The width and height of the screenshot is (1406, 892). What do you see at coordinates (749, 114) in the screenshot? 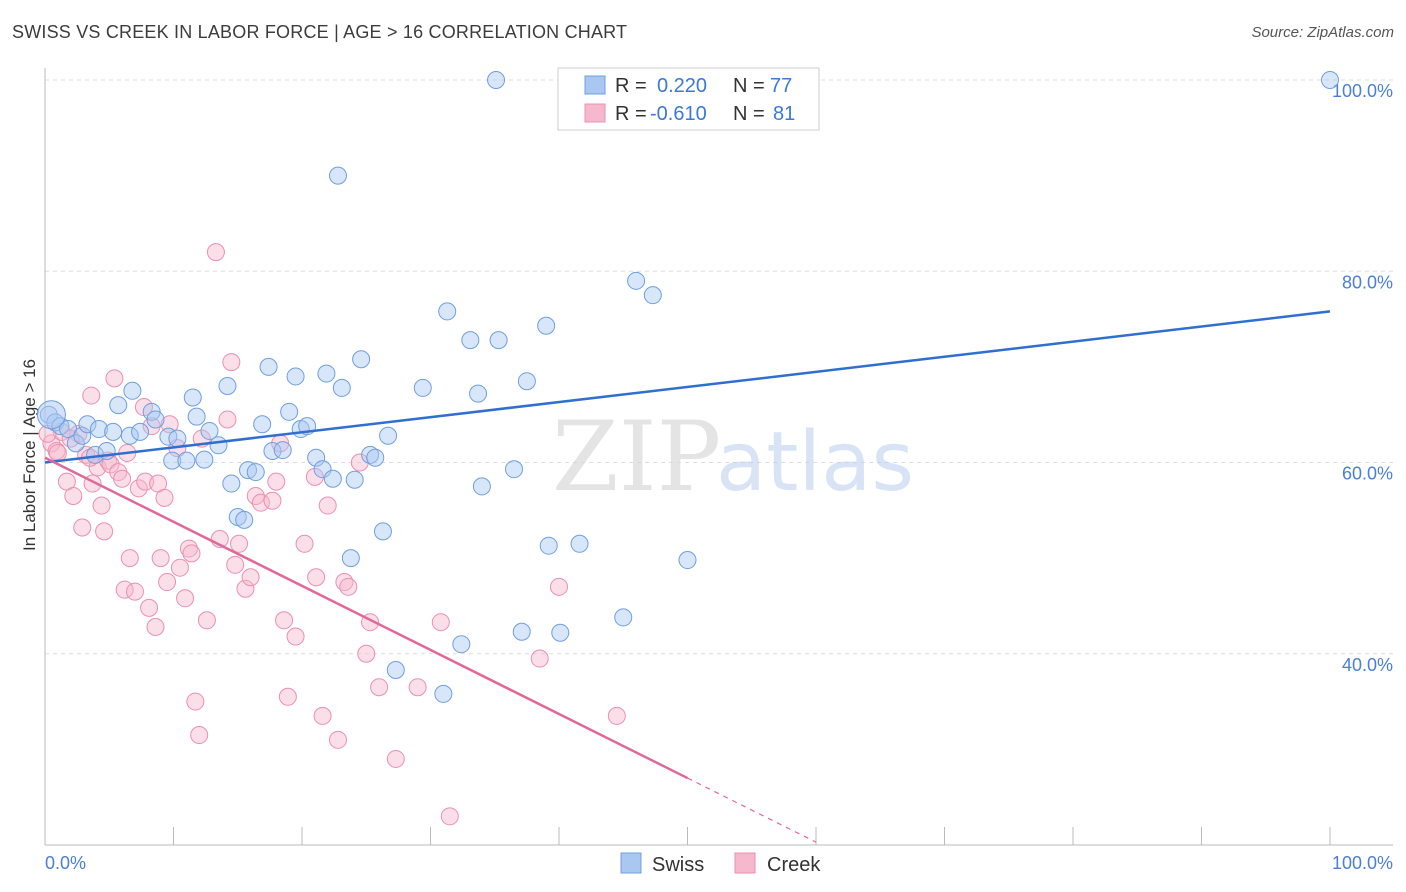
I see `legend-creek-n-label: N =` at bounding box center [749, 114].